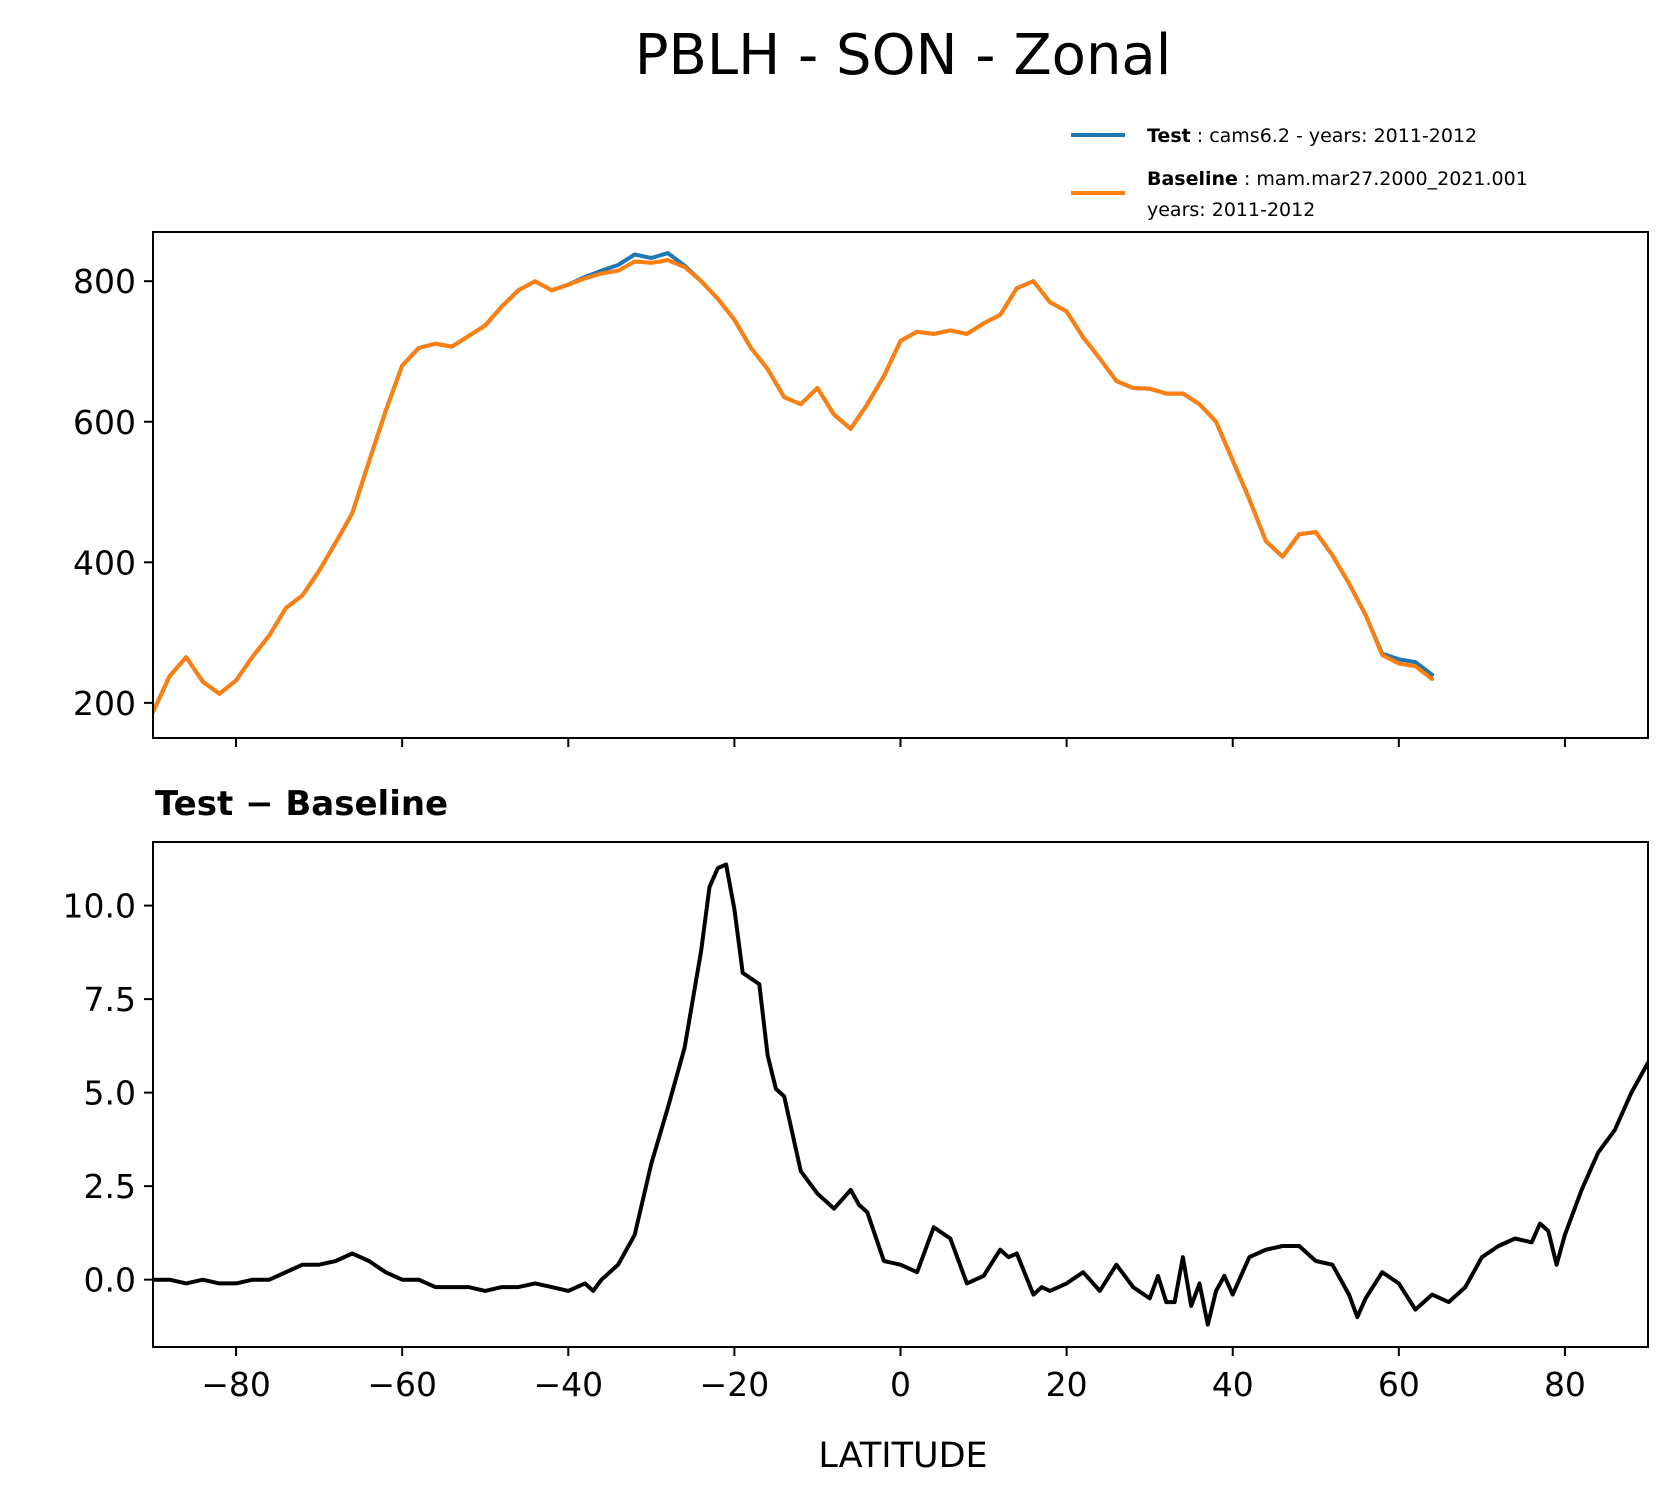  Describe the element at coordinates (1067, 1384) in the screenshot. I see `diff-x-tick-label: 20` at that location.